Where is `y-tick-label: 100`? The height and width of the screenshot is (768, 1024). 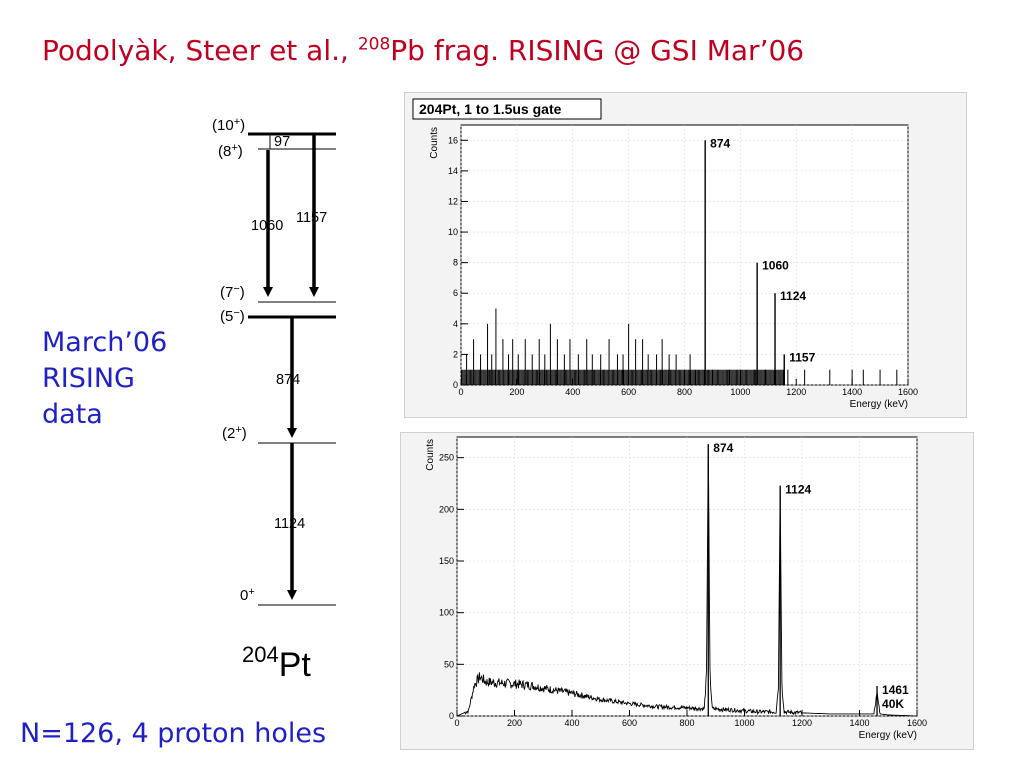
y-tick-label: 100 is located at coordinates (446, 613).